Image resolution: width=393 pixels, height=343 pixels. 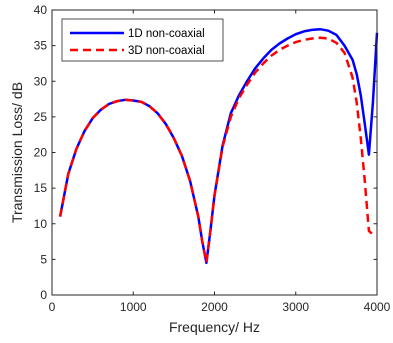 What do you see at coordinates (41, 10) in the screenshot?
I see `y-tick-label: 40` at bounding box center [41, 10].